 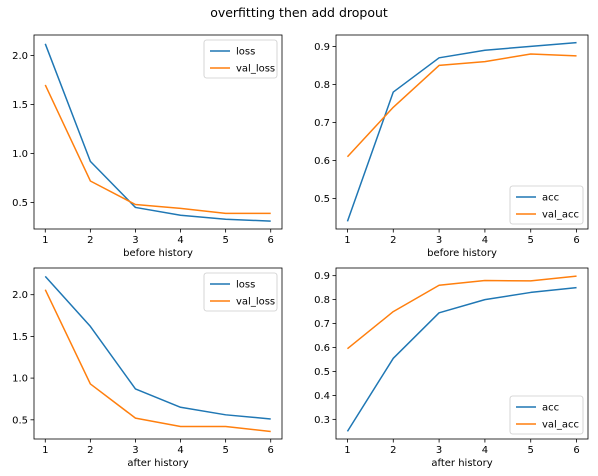 I want to click on figure-title: overfitting then add dropout, so click(x=299, y=12).